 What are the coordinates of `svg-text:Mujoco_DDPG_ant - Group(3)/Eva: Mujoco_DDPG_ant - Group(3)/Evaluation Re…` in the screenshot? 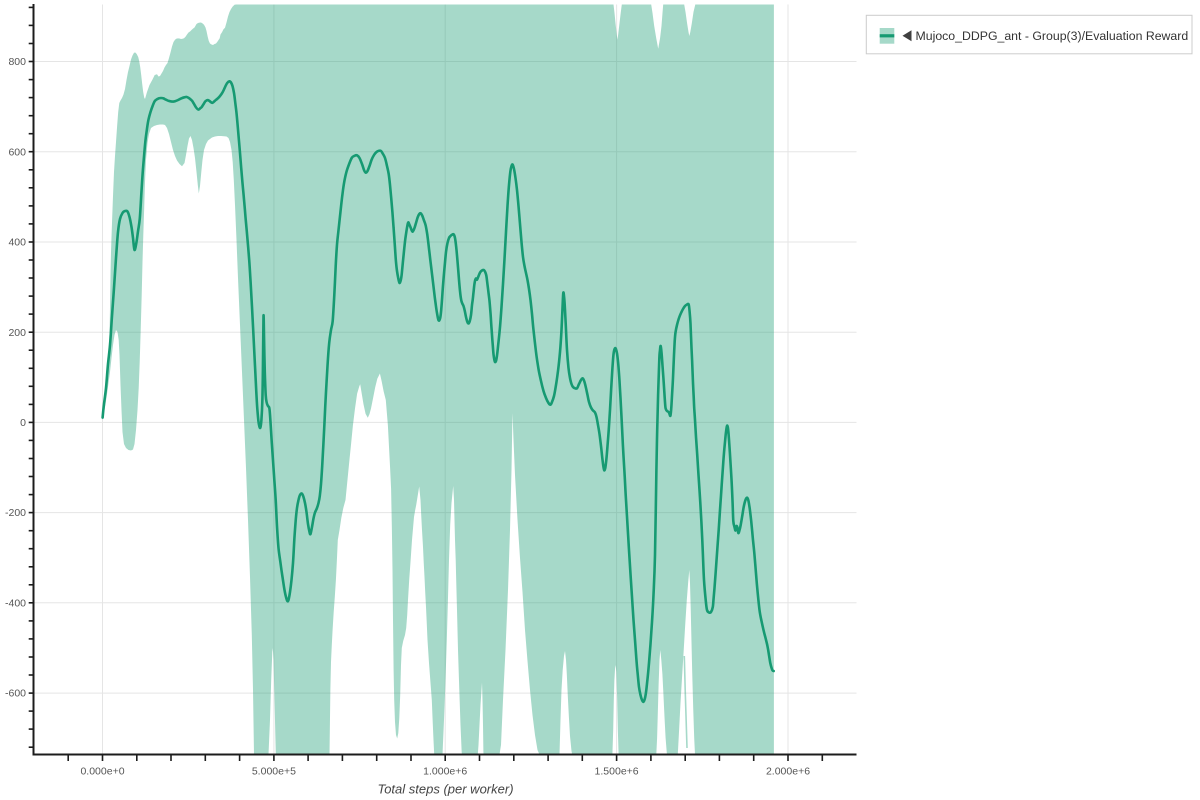 It's located at (1052, 36).